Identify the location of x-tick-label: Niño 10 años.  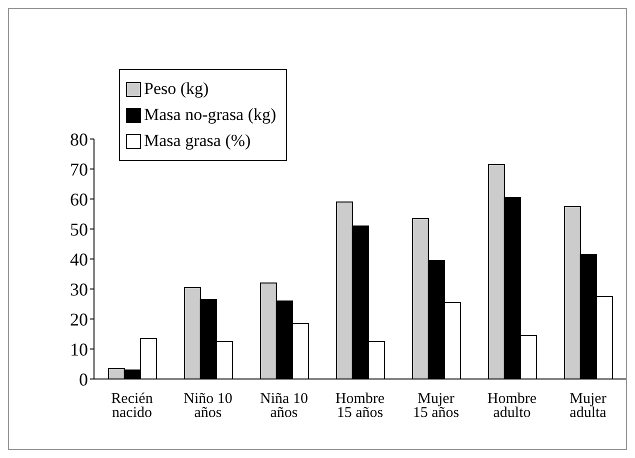
(208, 406).